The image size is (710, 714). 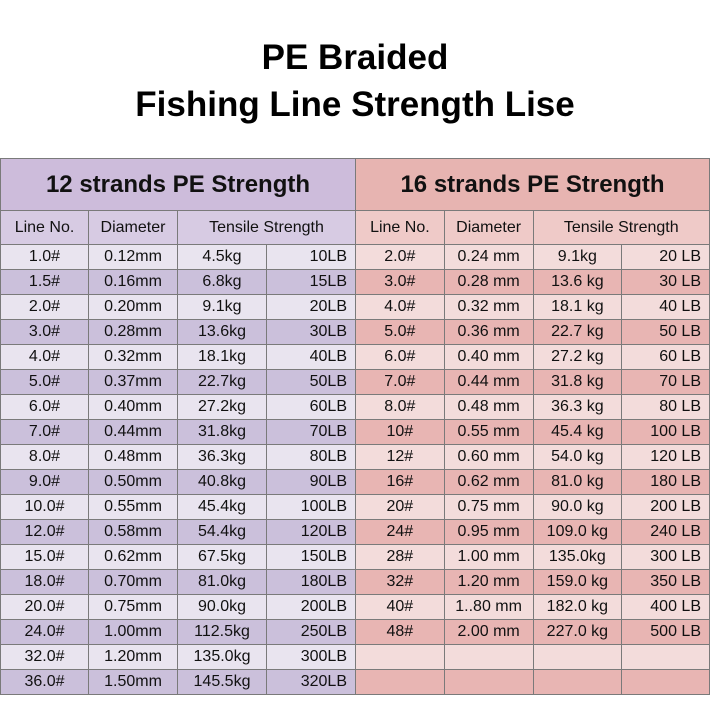 What do you see at coordinates (355, 104) in the screenshot?
I see `page-title-line-2: Fishing Line Strength Lise` at bounding box center [355, 104].